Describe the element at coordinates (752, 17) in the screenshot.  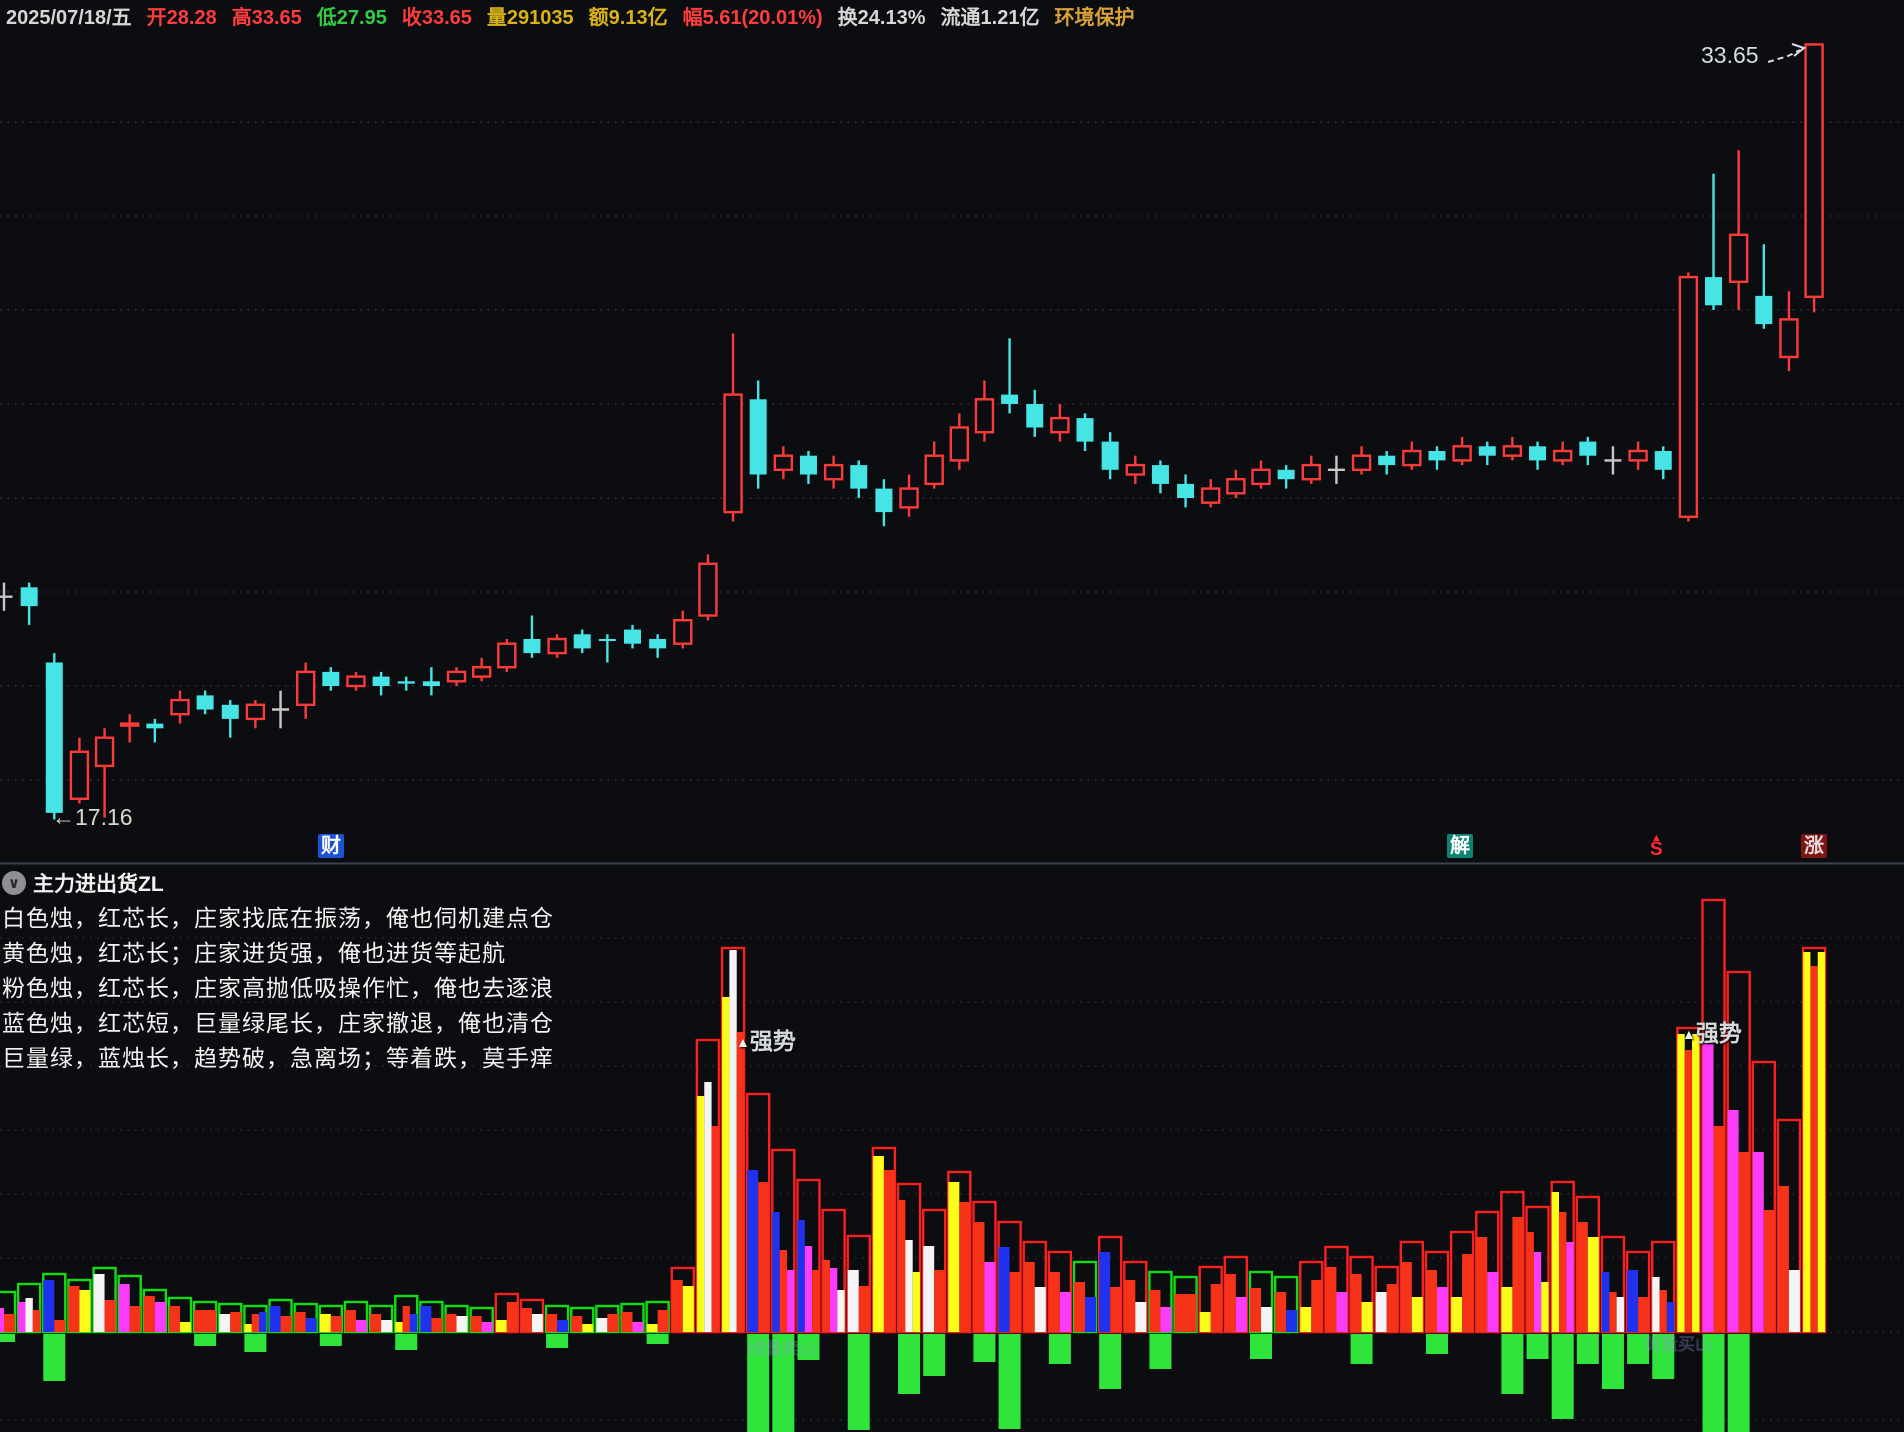
I see `quote-field: 幅5.61(20.01%)` at that location.